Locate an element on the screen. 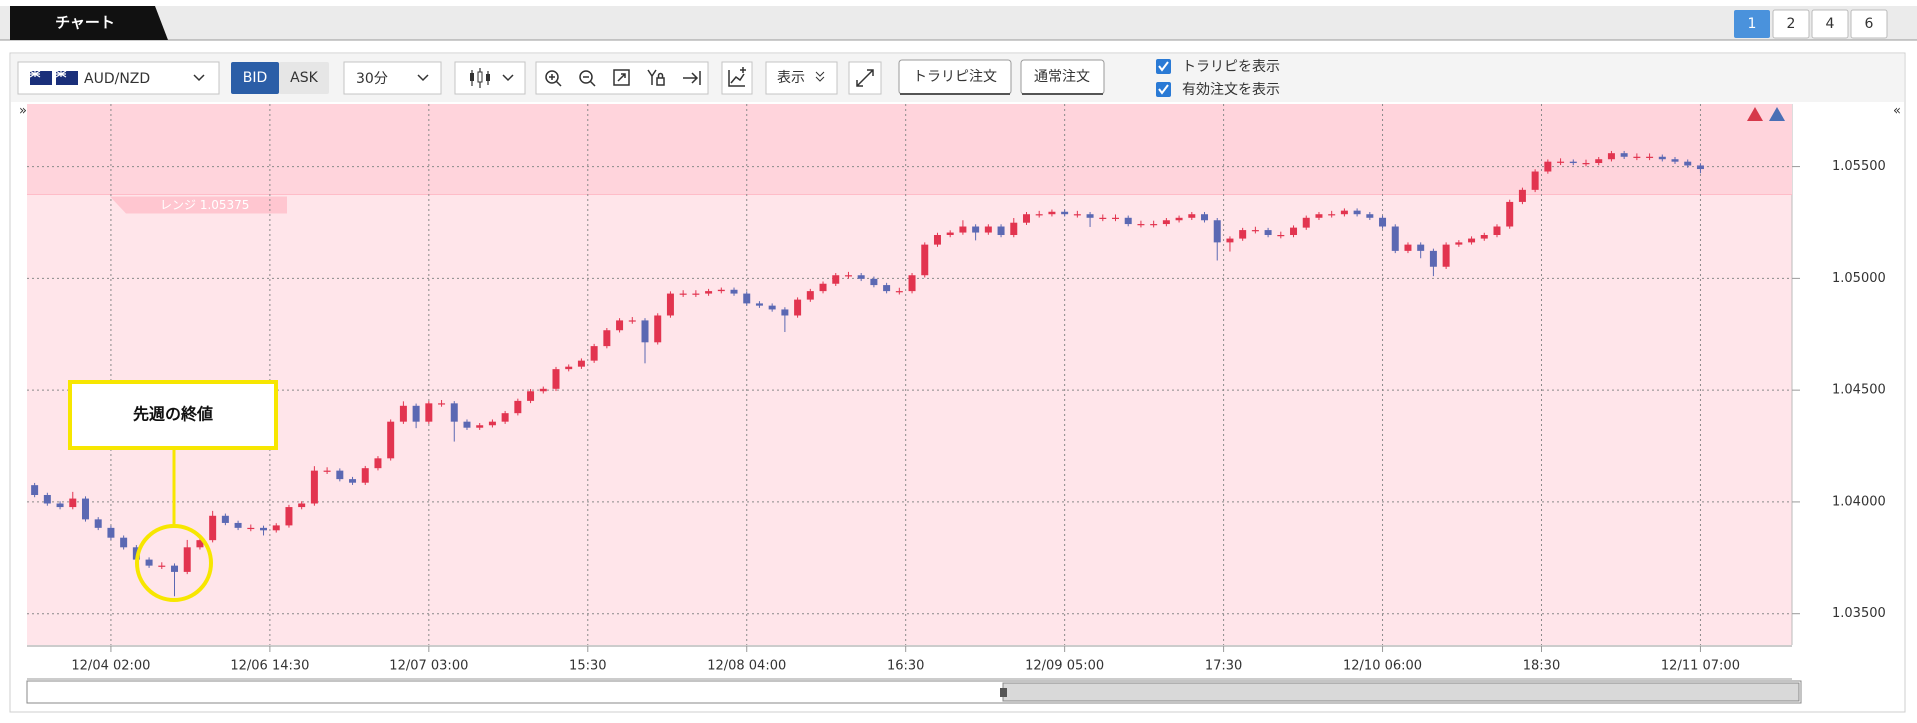  page-button-label: 4 is located at coordinates (1830, 24).